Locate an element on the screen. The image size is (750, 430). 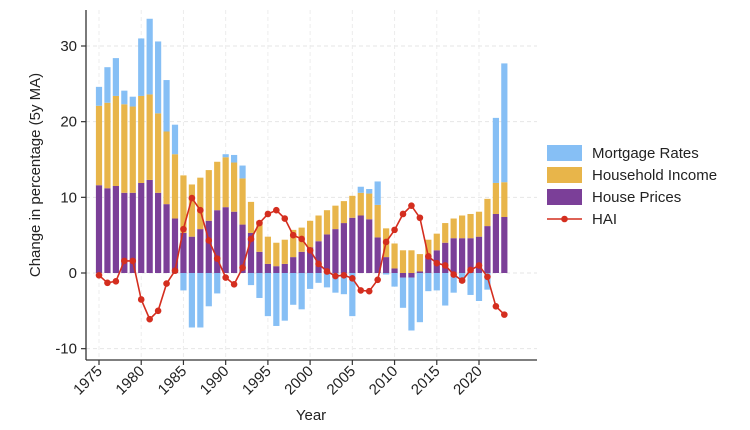
bar-house-prices-2008 is located at coordinates (377, 255).